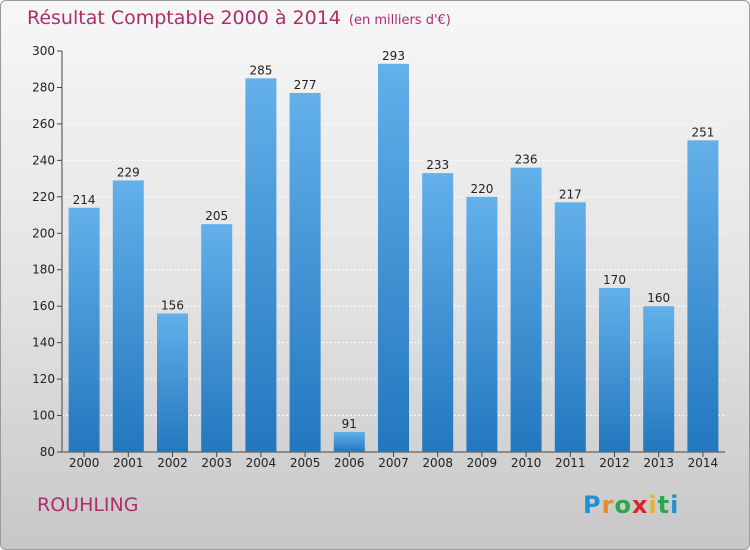  Describe the element at coordinates (128, 463) in the screenshot. I see `x-tick-label: 2001` at that location.